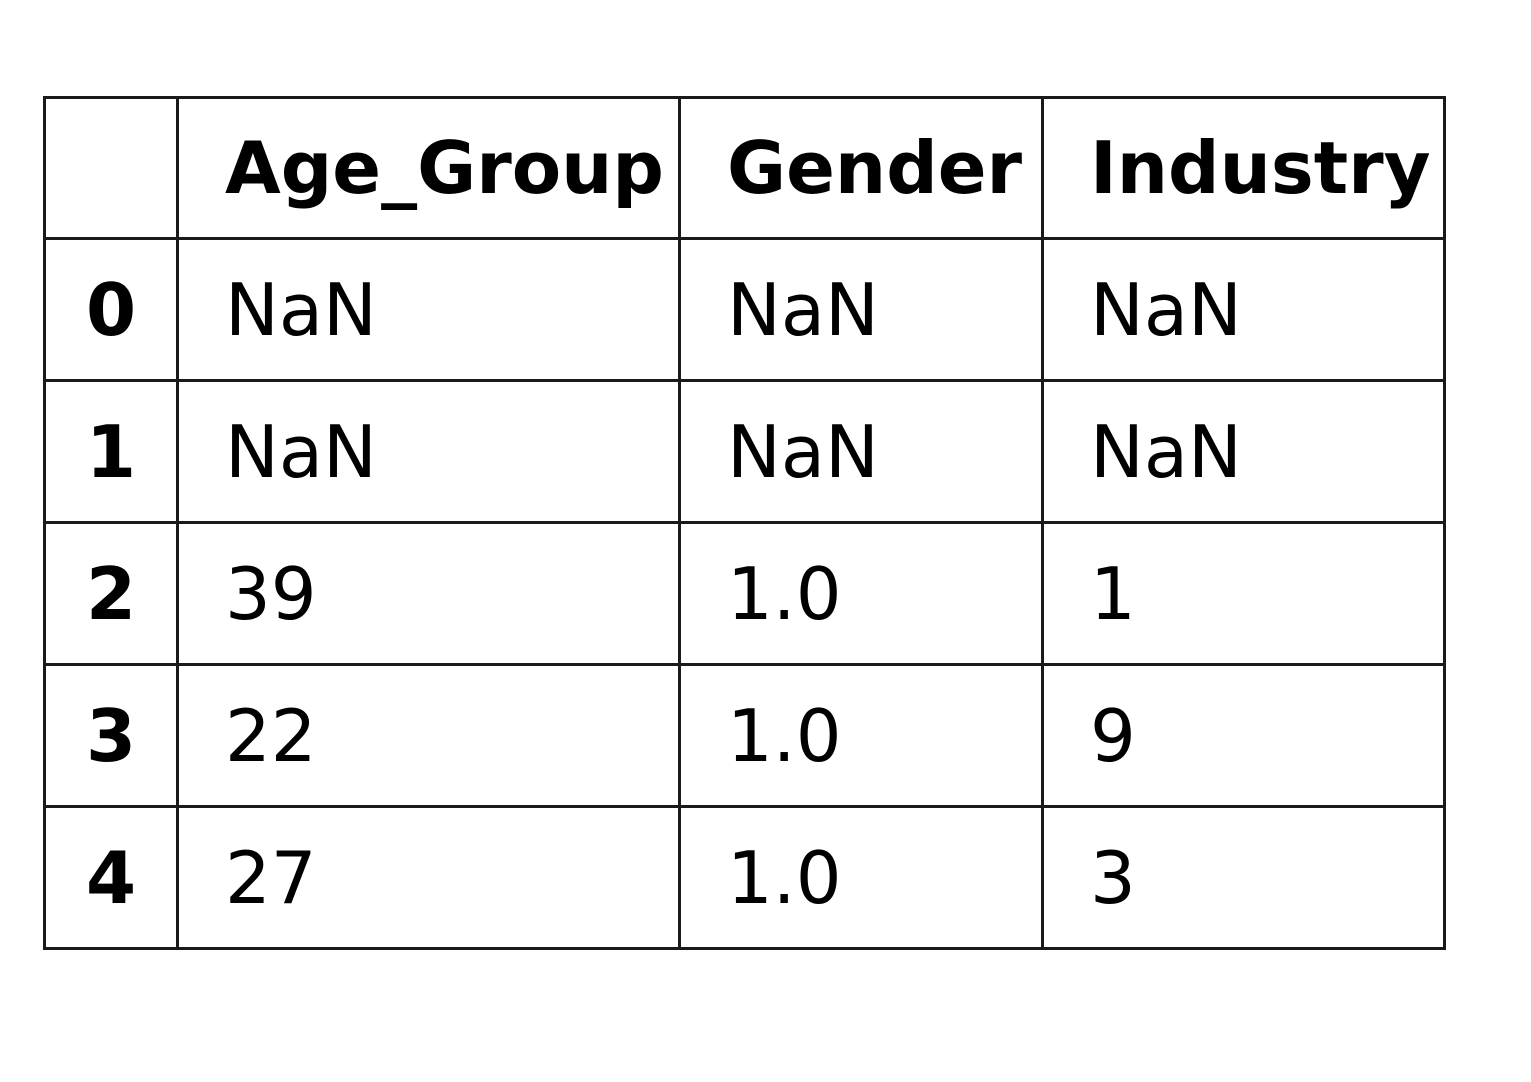 This screenshot has height=1082, width=1531. What do you see at coordinates (1243, 593) in the screenshot?
I see `cell-industry: 1` at bounding box center [1243, 593].